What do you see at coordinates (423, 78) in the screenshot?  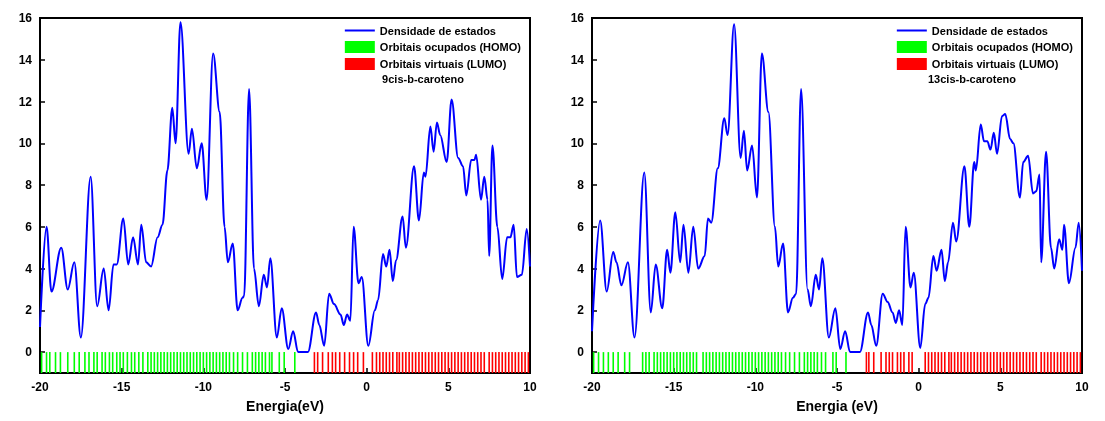 I see `annotation: 9cis-b-caroteno` at bounding box center [423, 78].